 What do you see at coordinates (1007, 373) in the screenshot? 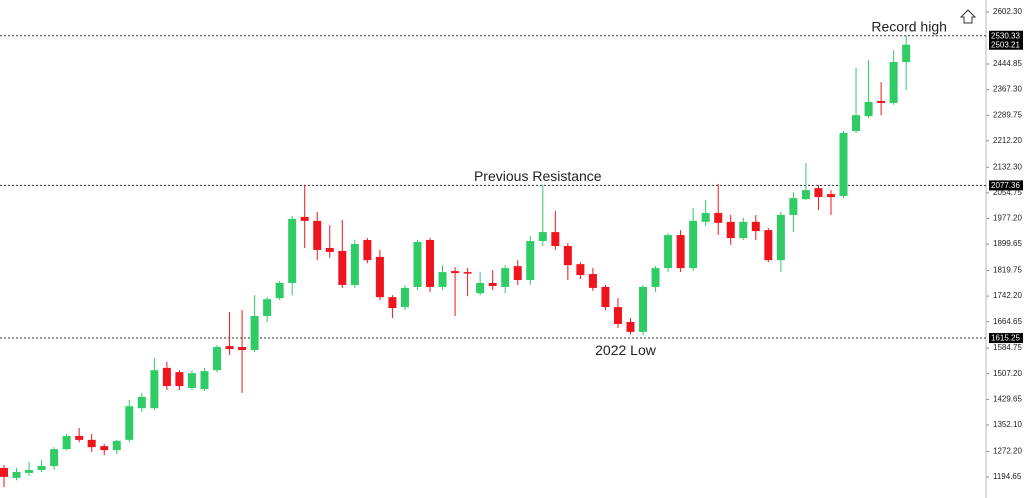
I see `y-tick-label: 1507.20` at bounding box center [1007, 373].